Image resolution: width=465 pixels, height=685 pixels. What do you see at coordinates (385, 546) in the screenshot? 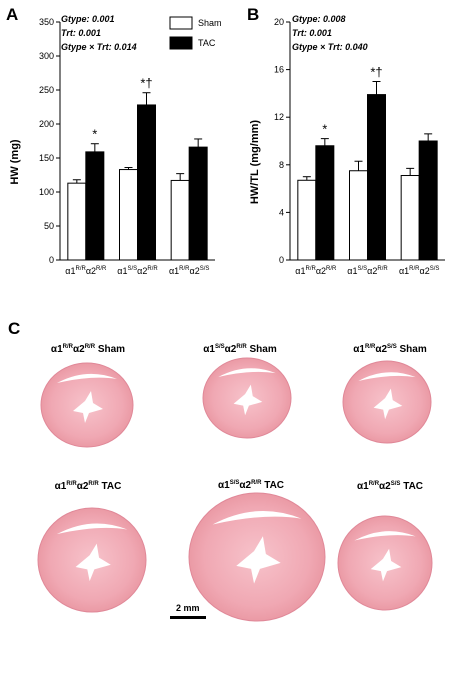
I see `histology-section: α1R/Rα2S/S TAC` at bounding box center [385, 546].